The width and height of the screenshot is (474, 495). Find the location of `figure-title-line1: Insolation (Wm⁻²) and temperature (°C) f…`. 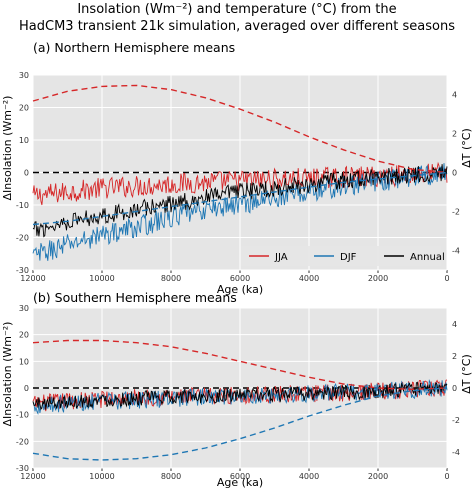

figure-title-line1: Insolation (Wm⁻²) and temperature (°C) f… is located at coordinates (236, 9).